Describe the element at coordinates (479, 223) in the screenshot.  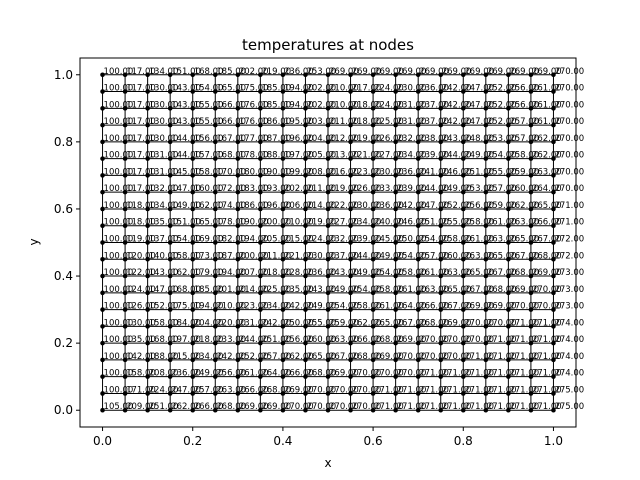
I see `node-temperature-label: 258.00` at that location.